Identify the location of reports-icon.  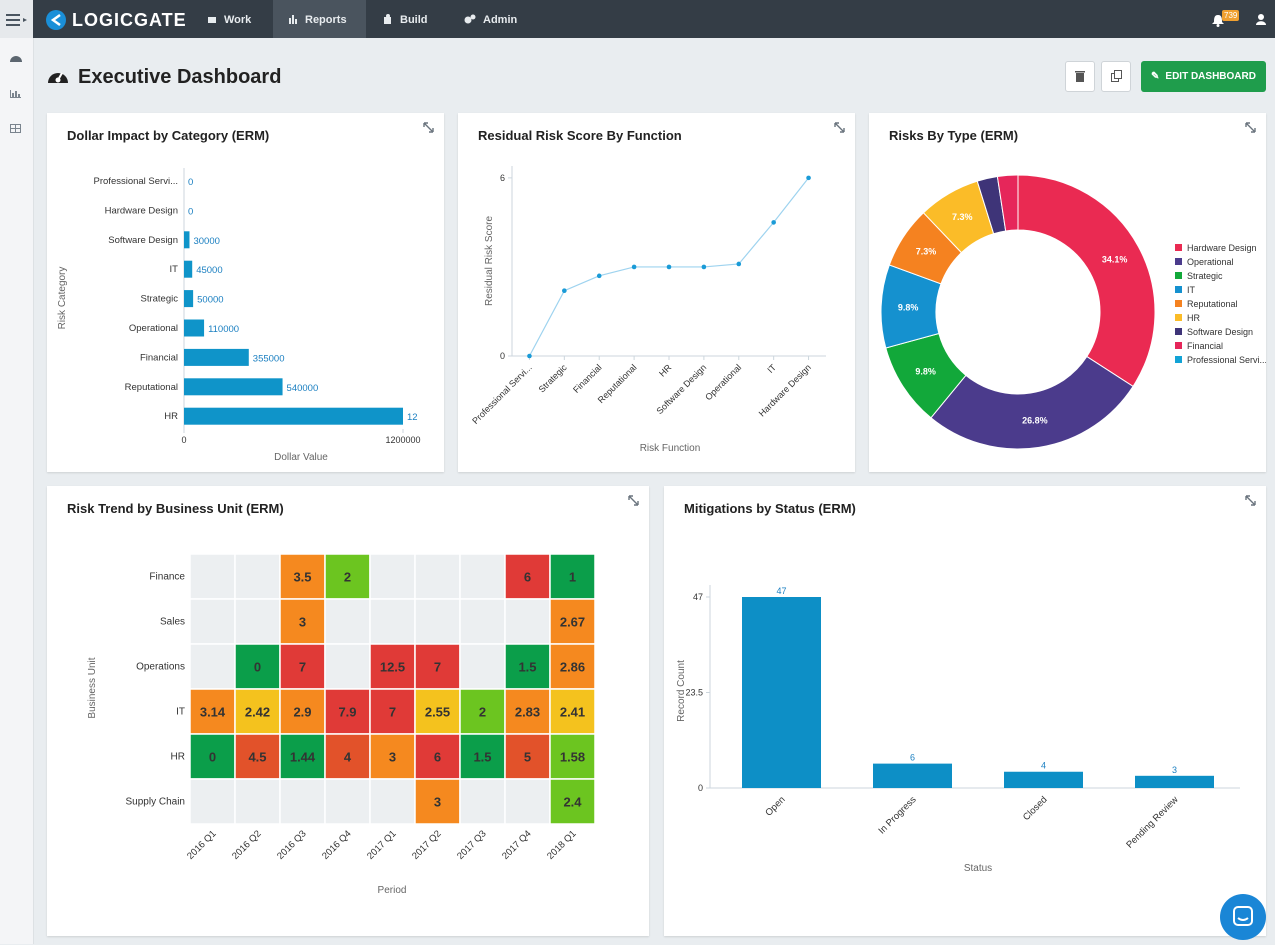
(15, 94).